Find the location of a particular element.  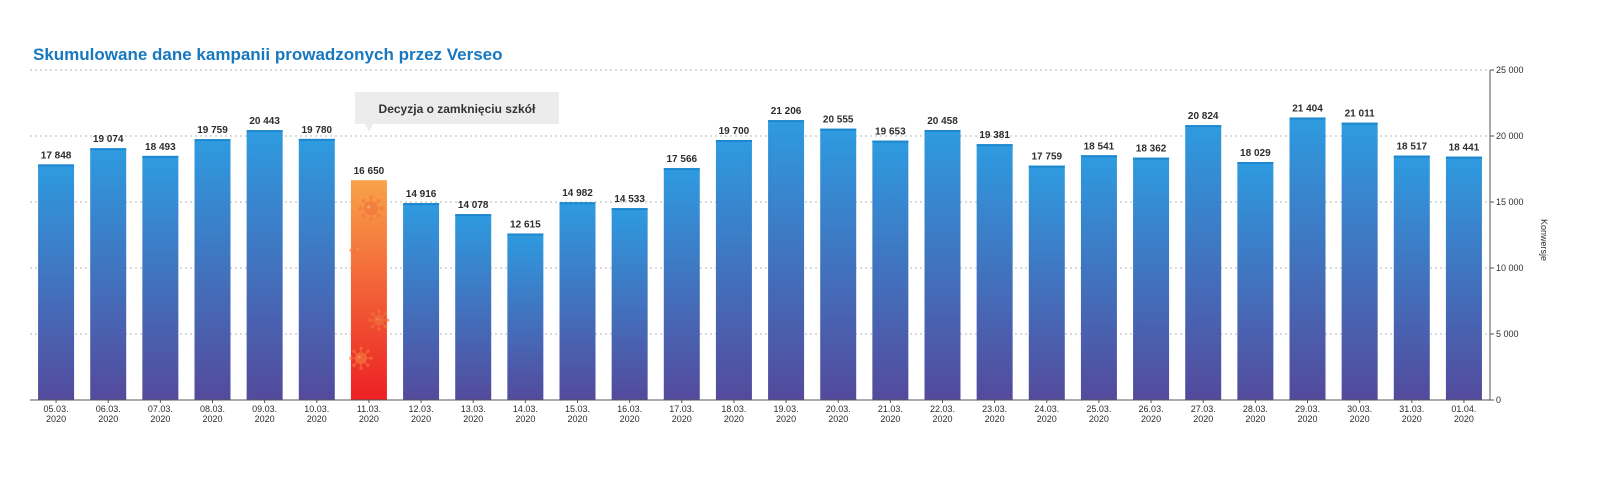

x-tick-label-date: 11.03. is located at coordinates (369, 409).